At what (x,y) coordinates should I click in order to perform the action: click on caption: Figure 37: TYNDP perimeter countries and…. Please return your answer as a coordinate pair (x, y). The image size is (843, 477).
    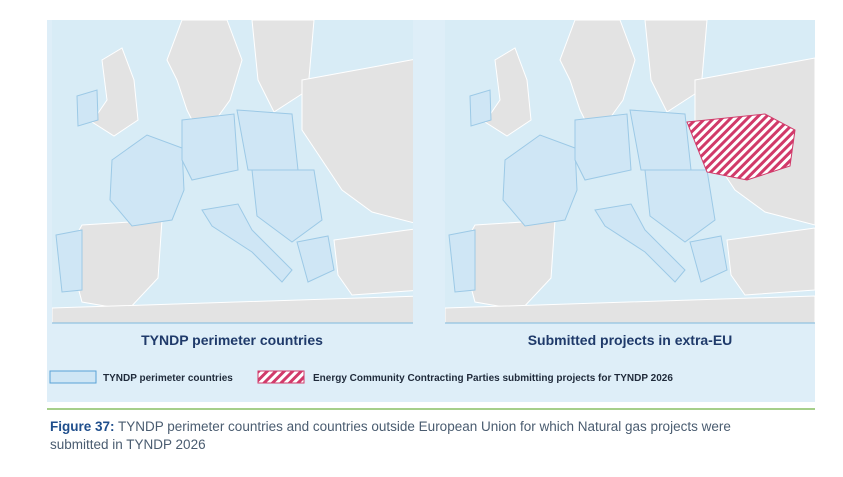
    Looking at the image, I should click on (420, 436).